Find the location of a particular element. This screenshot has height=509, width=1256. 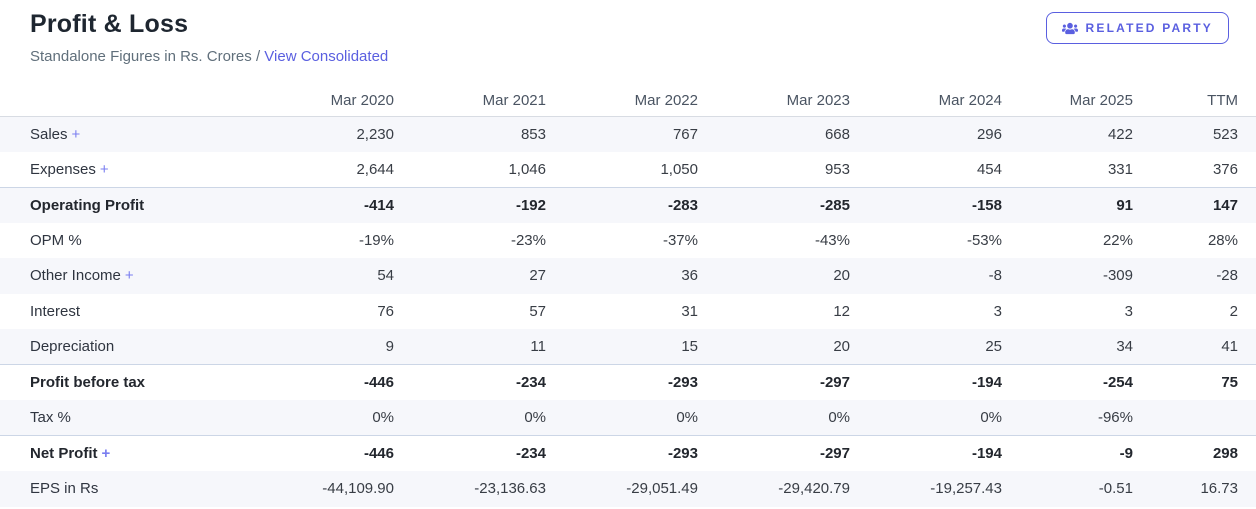

page-title: Profit & Loss is located at coordinates (109, 24).